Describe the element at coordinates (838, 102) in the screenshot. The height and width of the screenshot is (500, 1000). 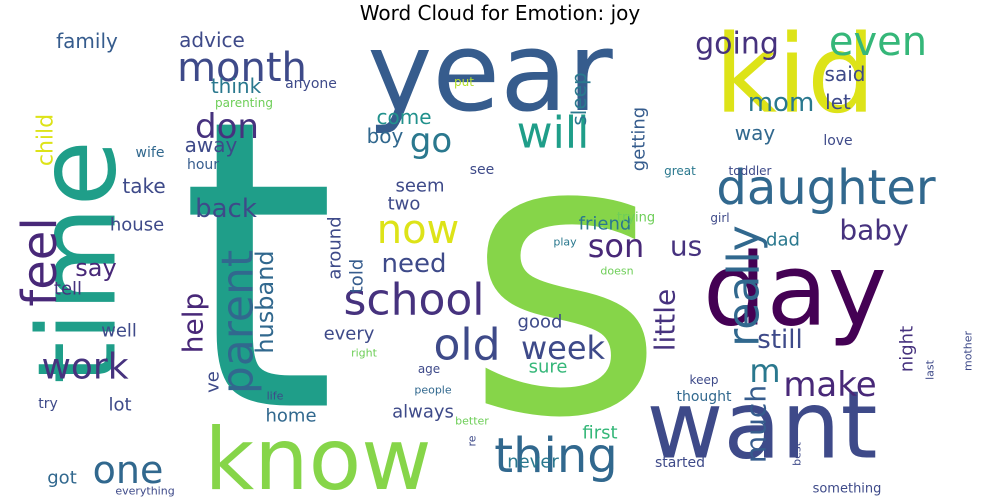
I see `word-let: let` at that location.